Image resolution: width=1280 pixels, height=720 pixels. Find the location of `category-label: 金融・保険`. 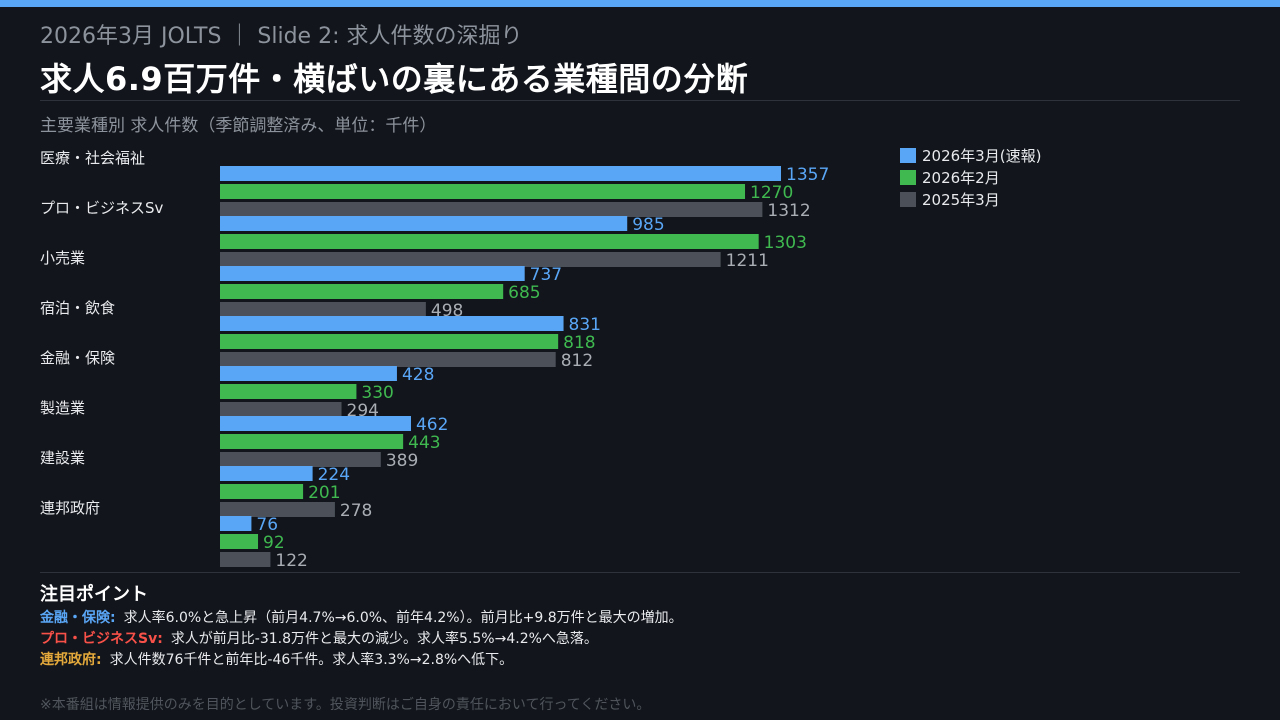

category-label: 金融・保険 is located at coordinates (77, 358).